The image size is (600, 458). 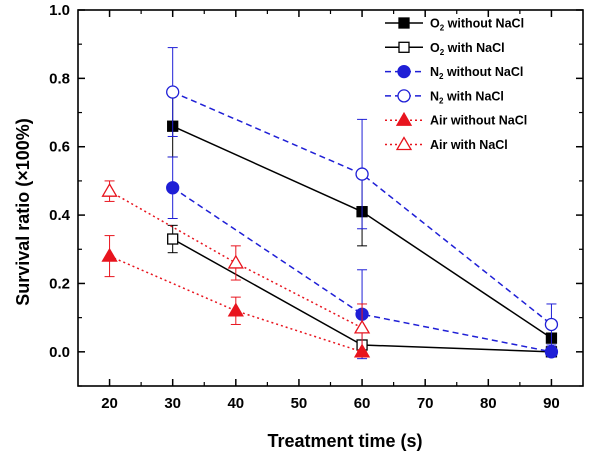 What do you see at coordinates (109, 403) in the screenshot?
I see `x-tick-label: 20` at bounding box center [109, 403].